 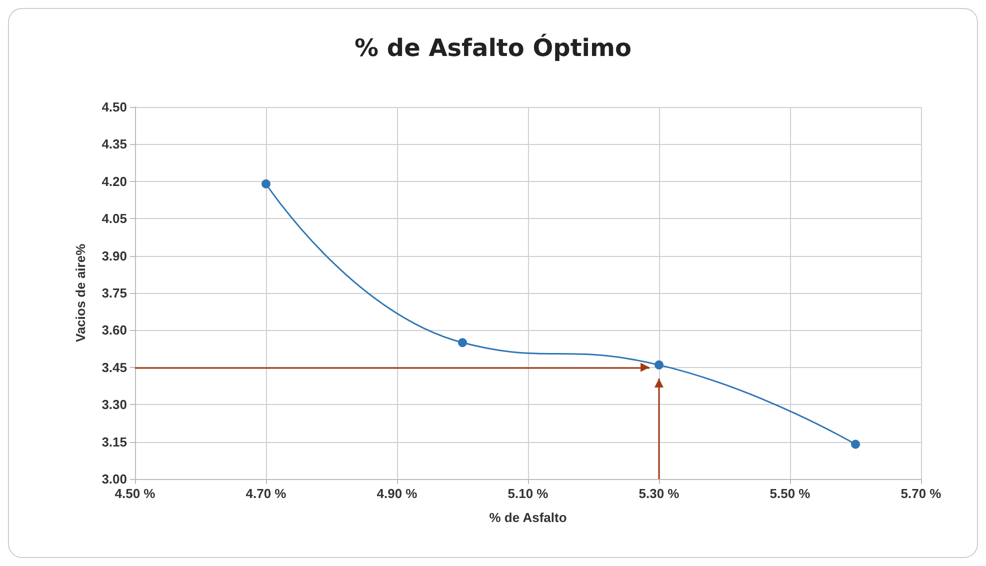 What do you see at coordinates (528, 517) in the screenshot?
I see `x-axis-title: % de Asfalto` at bounding box center [528, 517].